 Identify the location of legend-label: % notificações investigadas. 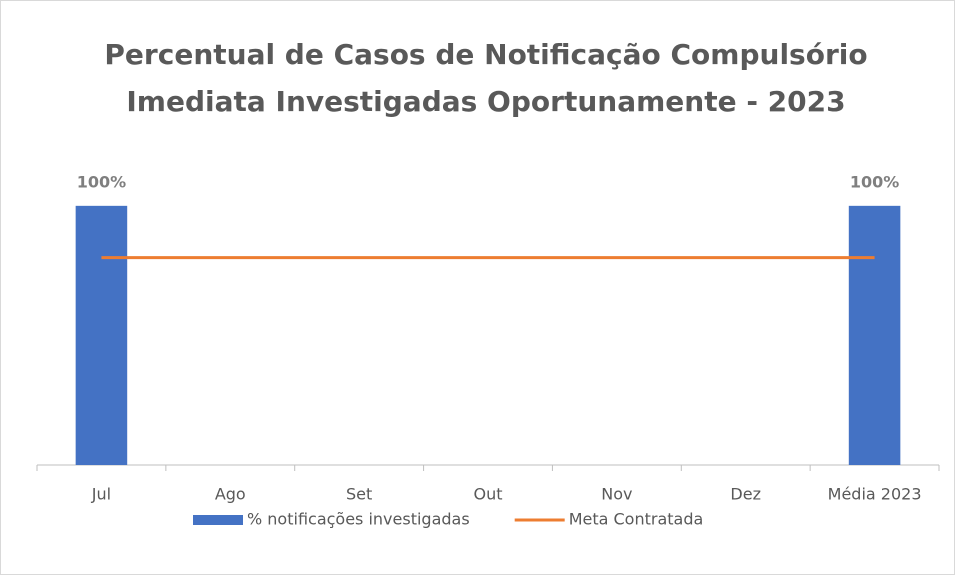
(358, 519).